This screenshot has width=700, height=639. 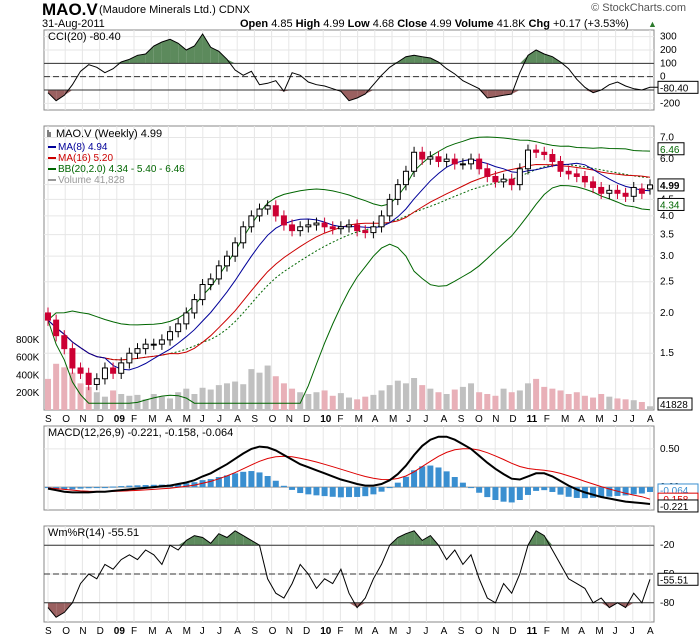 I want to click on exchange-label: CDNX, so click(x=234, y=10).